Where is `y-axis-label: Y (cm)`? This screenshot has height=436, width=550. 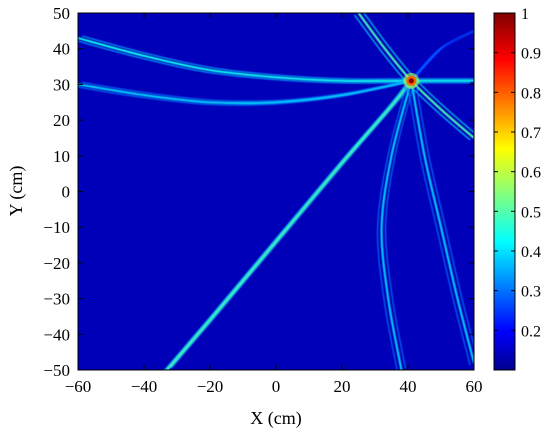 y-axis-label: Y (cm) is located at coordinates (16, 191).